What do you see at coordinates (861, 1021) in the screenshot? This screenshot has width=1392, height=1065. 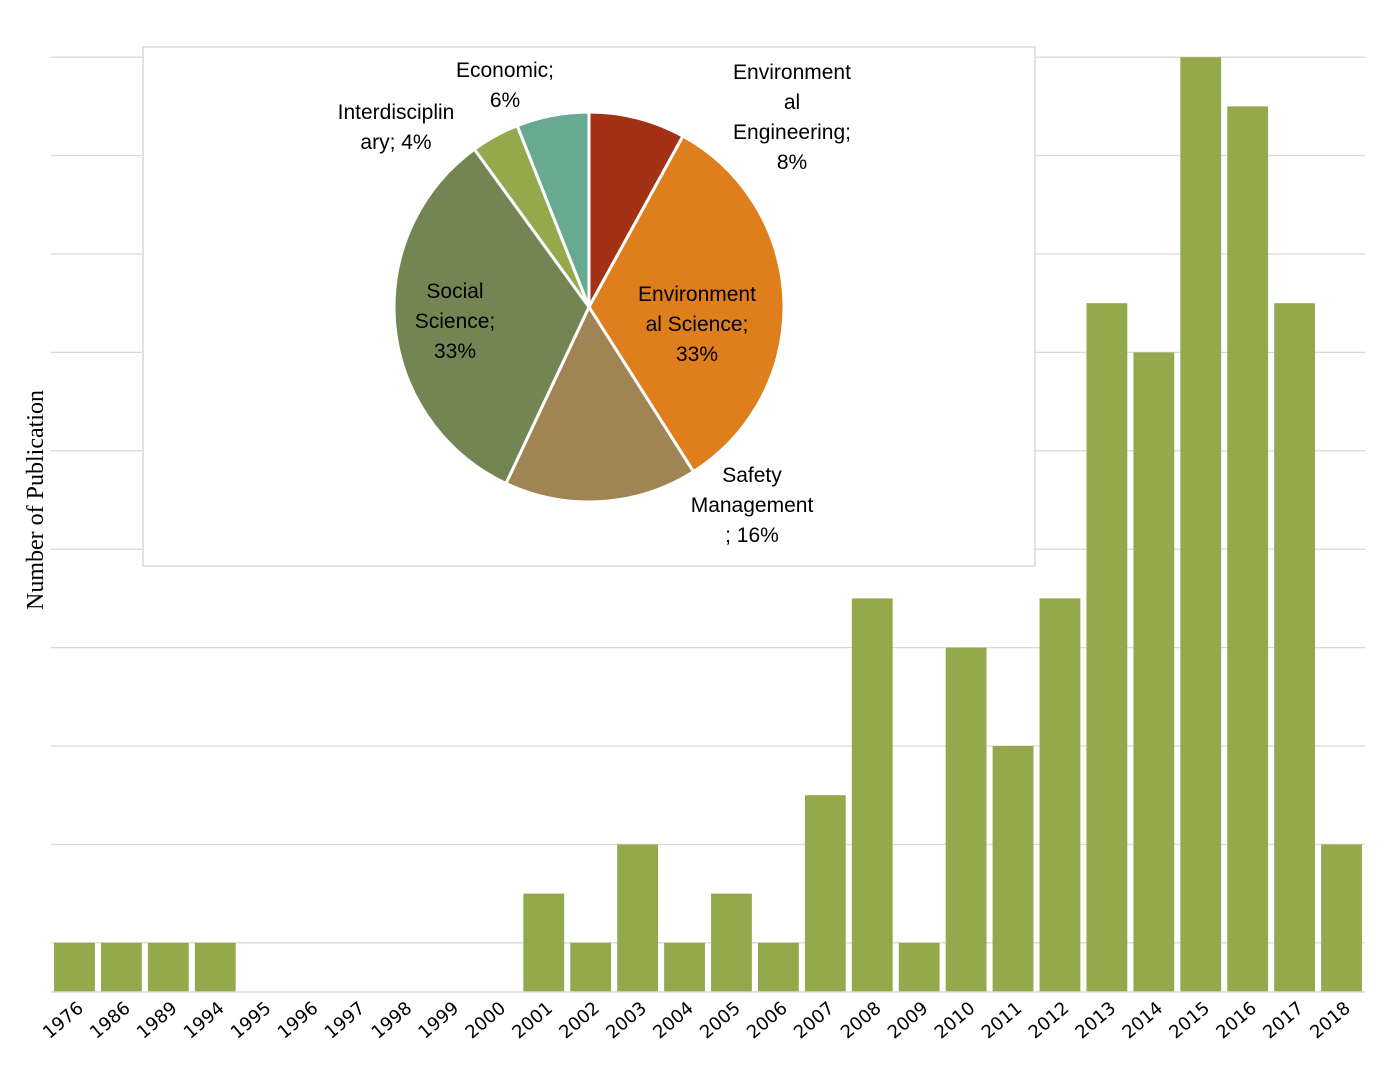 I see `x-tick-label: 2008` at bounding box center [861, 1021].